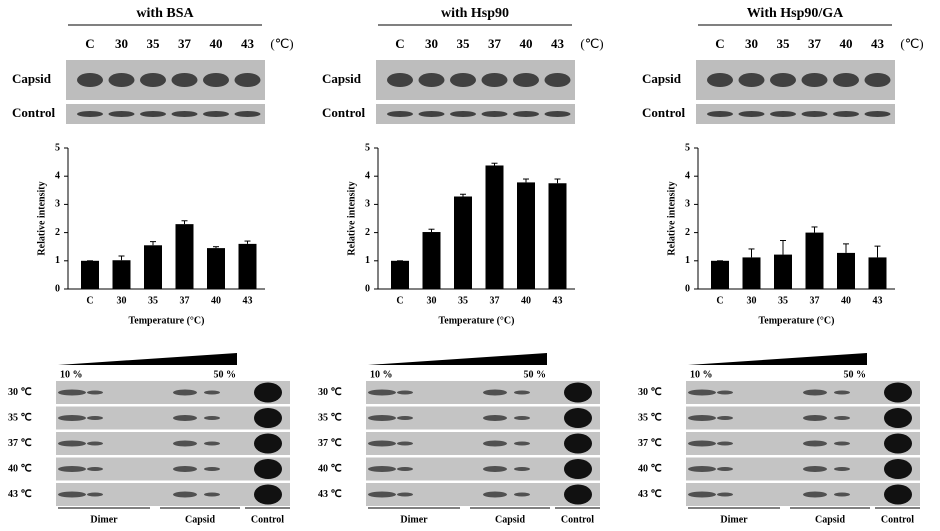 The height and width of the screenshot is (531, 940). Describe the element at coordinates (71, 374) in the screenshot. I see `gradient-low: 10 %` at that location.